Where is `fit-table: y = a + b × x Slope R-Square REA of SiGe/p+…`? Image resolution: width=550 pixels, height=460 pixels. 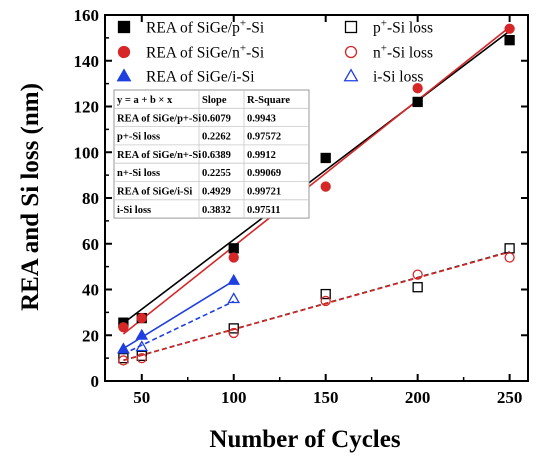 fit-table: y = a + b × x Slope R-Square REA of SiGe/p+… is located at coordinates (211, 154).